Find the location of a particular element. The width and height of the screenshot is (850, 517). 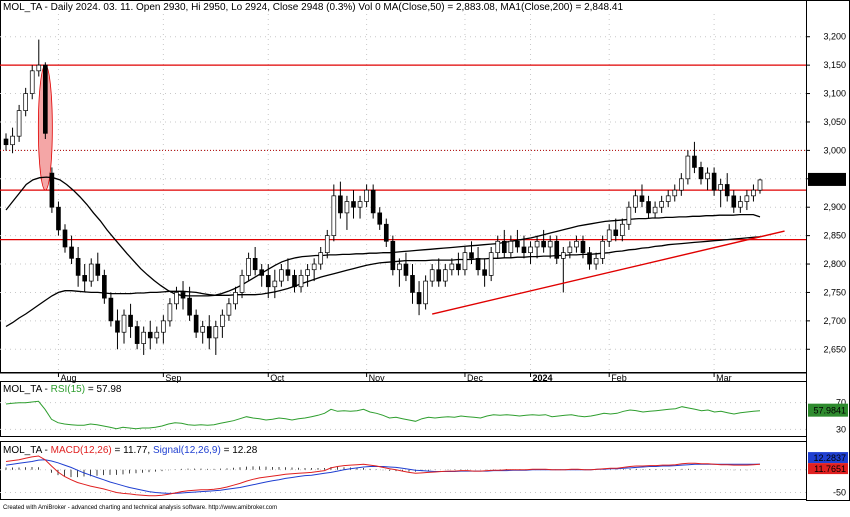

rsi-value-tag is located at coordinates (828, 410).